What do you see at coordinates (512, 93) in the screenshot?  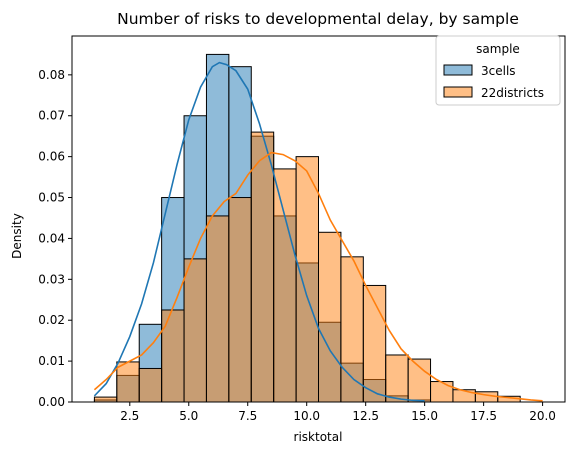 I see `legend-label-22districts: 22districts` at bounding box center [512, 93].